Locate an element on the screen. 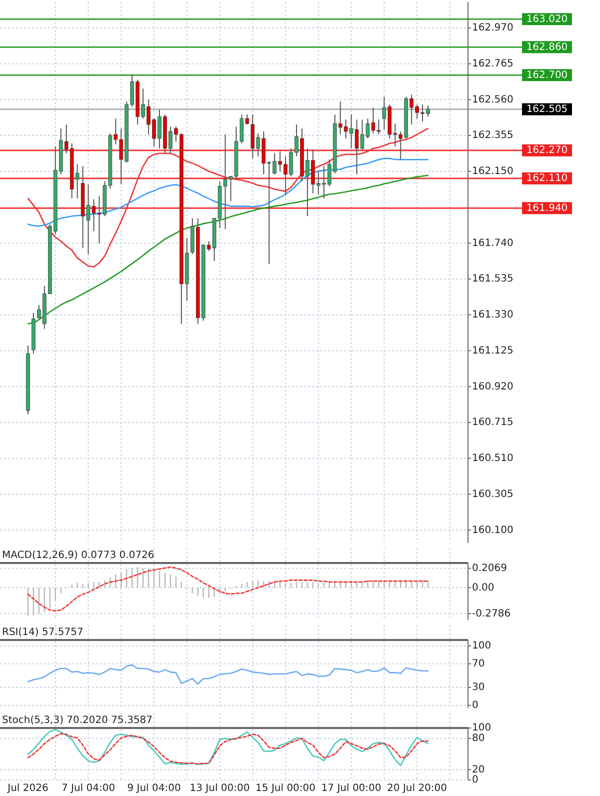 Image resolution: width=600 pixels, height=796 pixels. y-tick-label: 160.715 is located at coordinates (493, 422).